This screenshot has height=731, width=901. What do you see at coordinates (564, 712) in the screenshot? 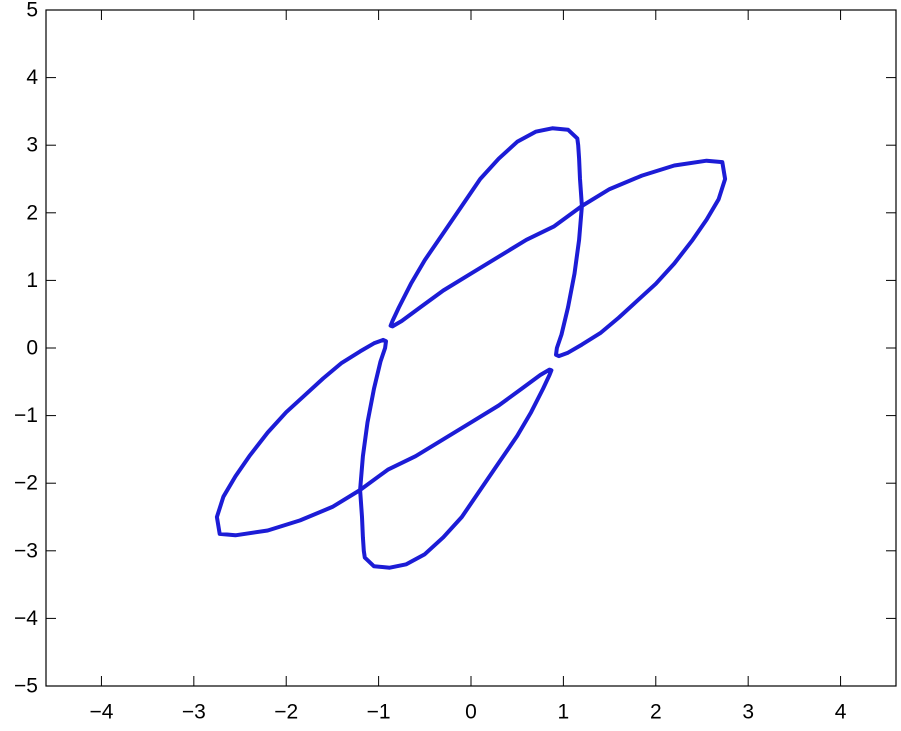
I see `x-tick-label: 1` at bounding box center [564, 712].